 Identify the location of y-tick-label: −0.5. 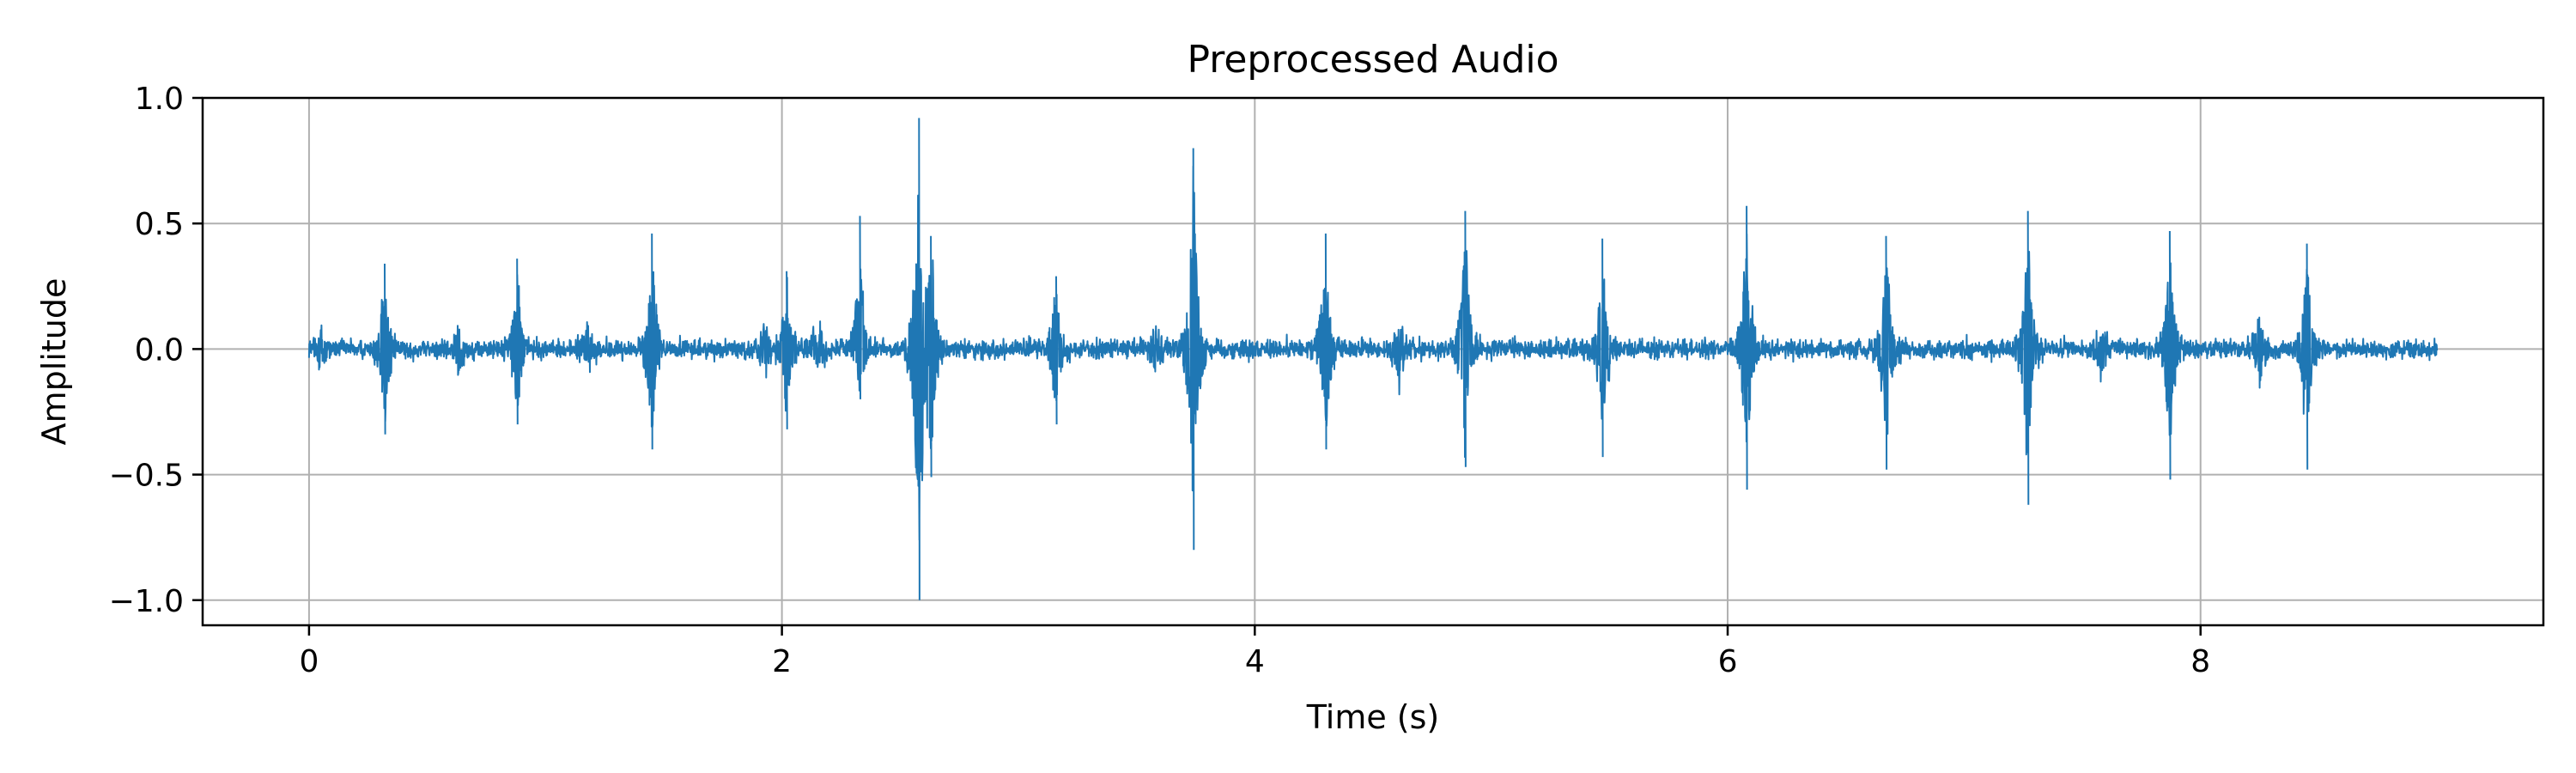
(146, 476).